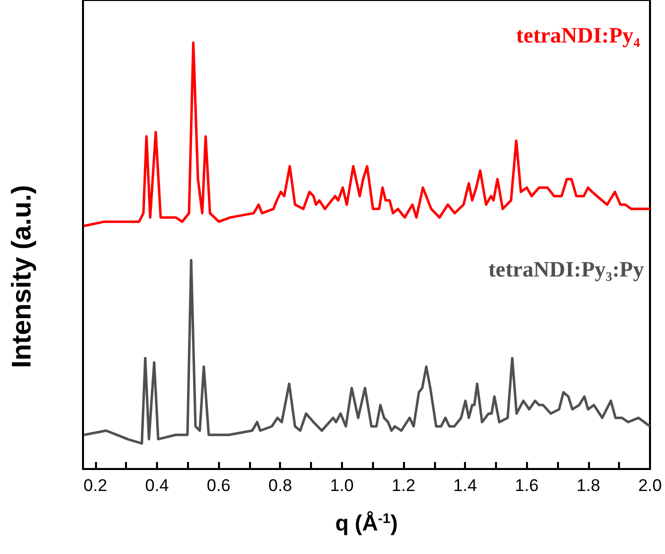 This screenshot has width=665, height=554. I want to click on x-tick-label: 2.0, so click(650, 485).